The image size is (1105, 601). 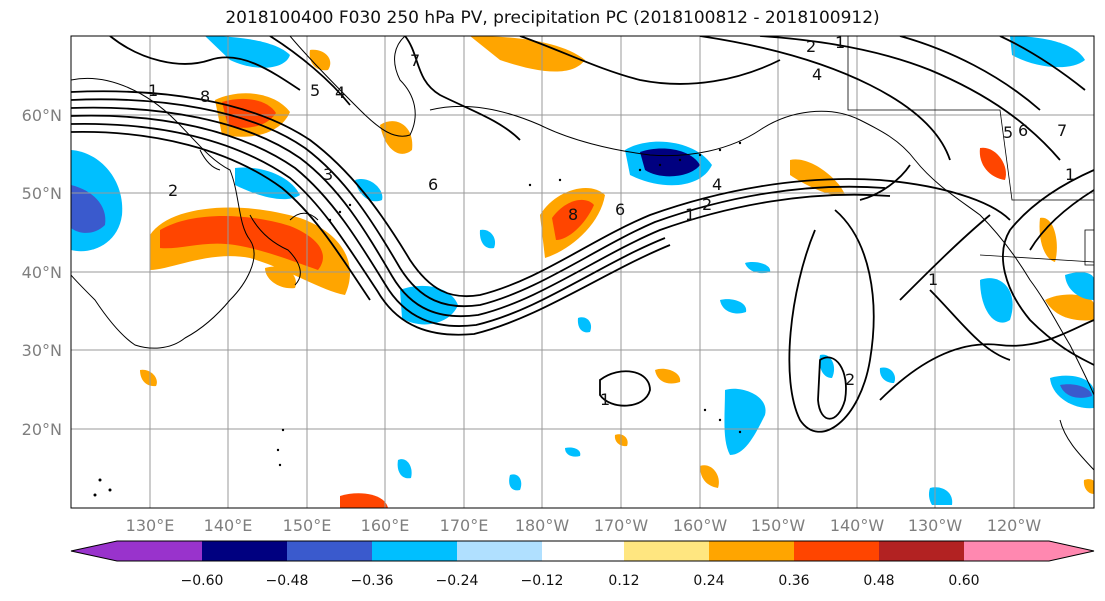 I want to click on lon-label: 160°E, so click(x=385, y=525).